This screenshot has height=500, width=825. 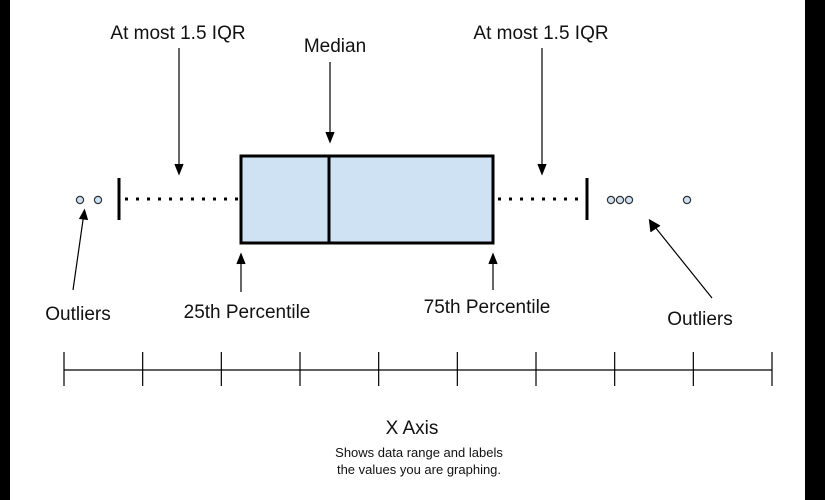 I want to click on x-axis-caption-line-2: the values you are graphing., so click(x=419, y=469).